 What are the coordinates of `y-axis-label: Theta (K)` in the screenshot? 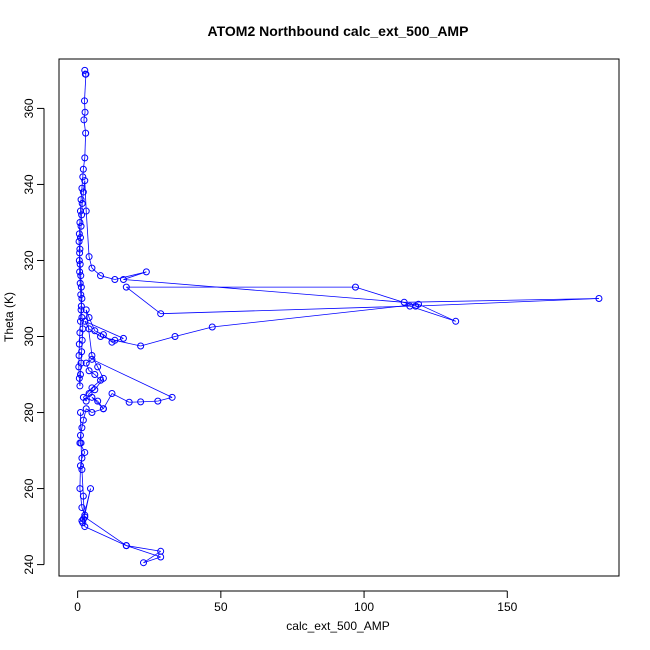 It's located at (9, 317).